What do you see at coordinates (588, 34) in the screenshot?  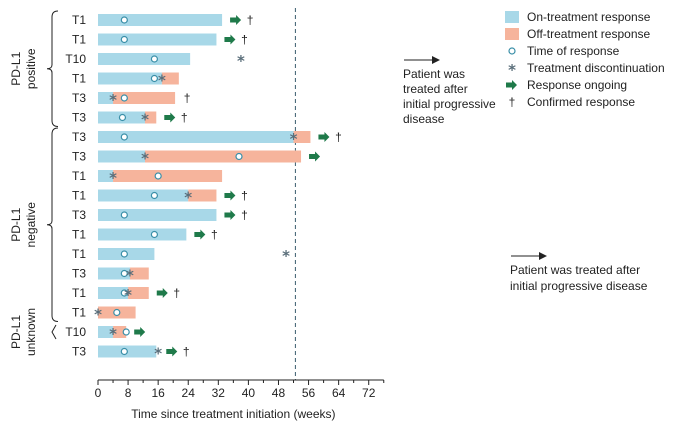 I see `legend-label: Off-treatment response` at bounding box center [588, 34].